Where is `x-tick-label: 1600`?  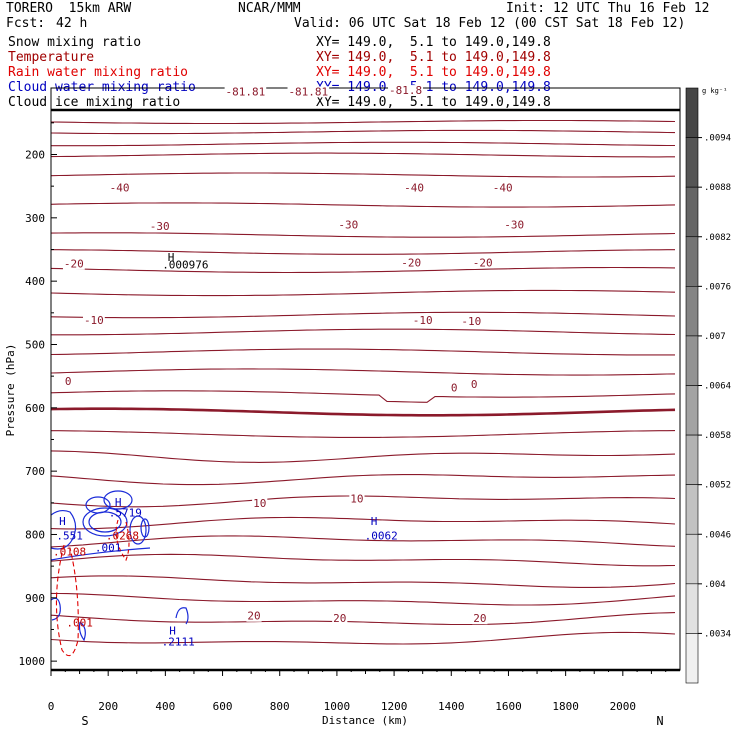 x-tick-label: 1600 is located at coordinates (508, 706).